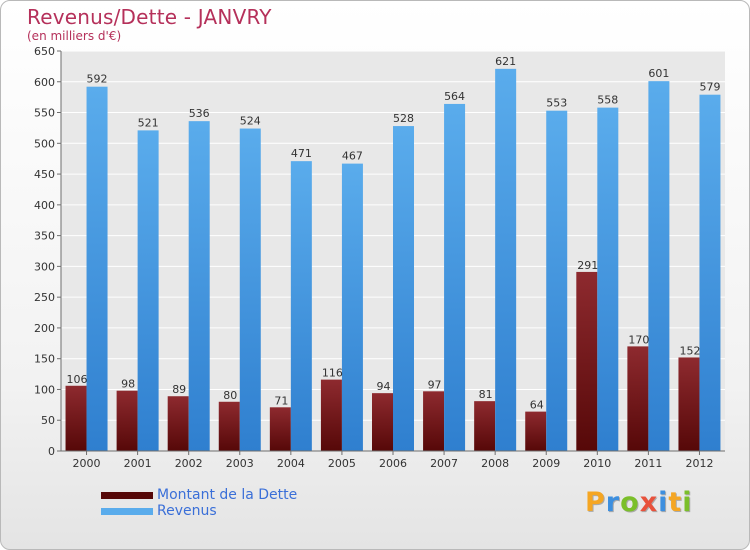  I want to click on bar-revenue-2008, so click(506, 259).